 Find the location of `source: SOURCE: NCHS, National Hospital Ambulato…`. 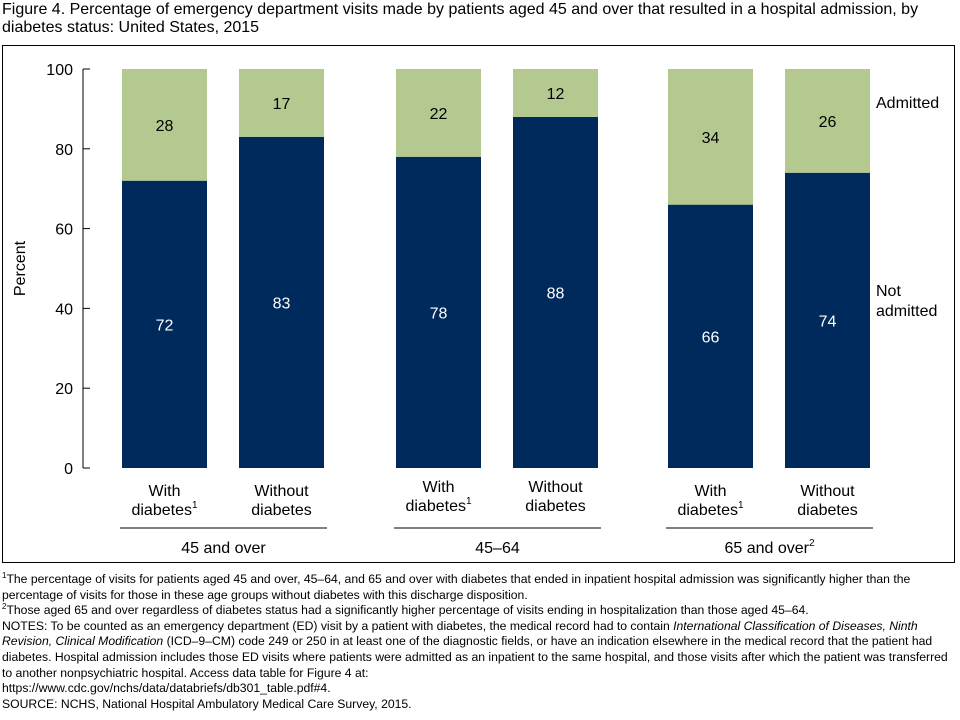

source: SOURCE: NCHS, National Hospital Ambulato… is located at coordinates (207, 703).